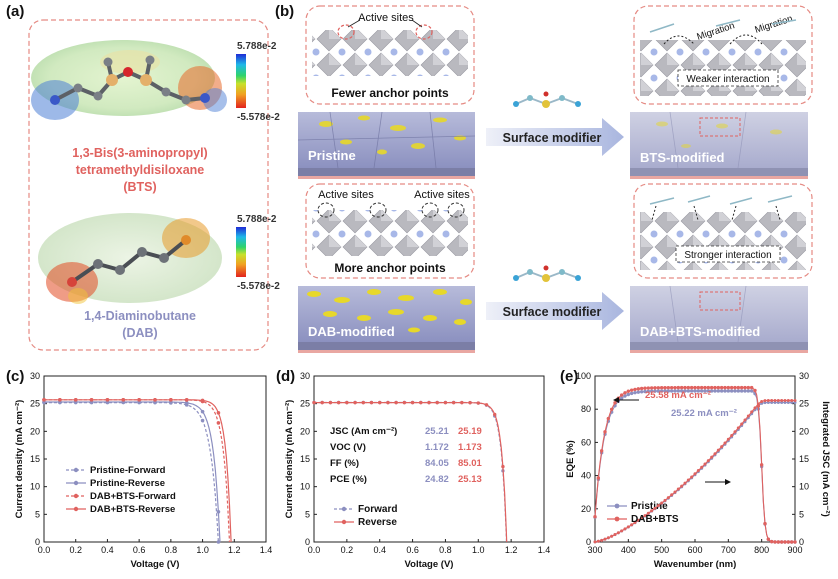 The height and width of the screenshot is (579, 838). What do you see at coordinates (286, 376) in the screenshot?
I see `panel-label-d: (d)` at bounding box center [286, 376].